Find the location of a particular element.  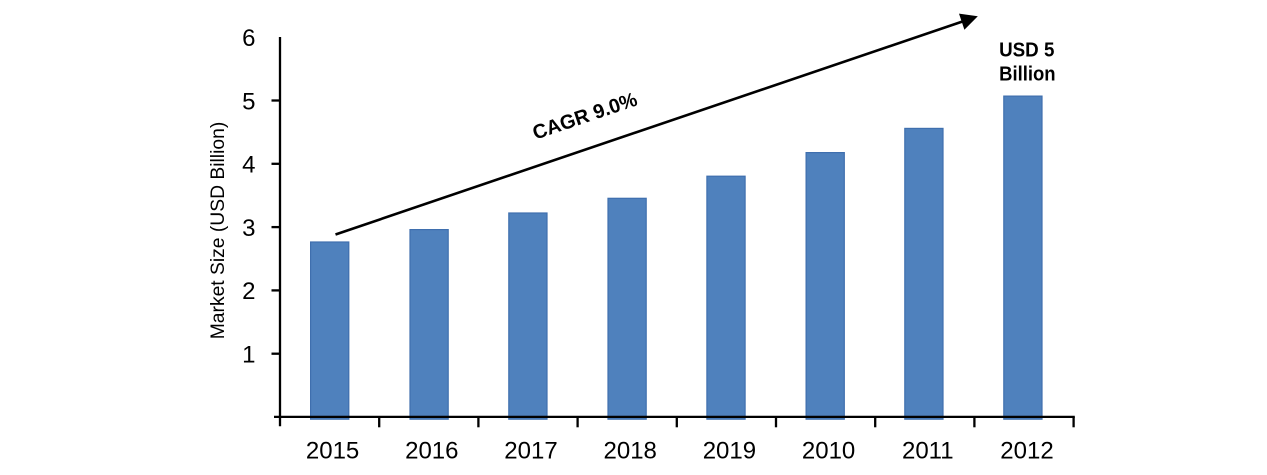

svg-text: 5 is located at coordinates (248, 101).